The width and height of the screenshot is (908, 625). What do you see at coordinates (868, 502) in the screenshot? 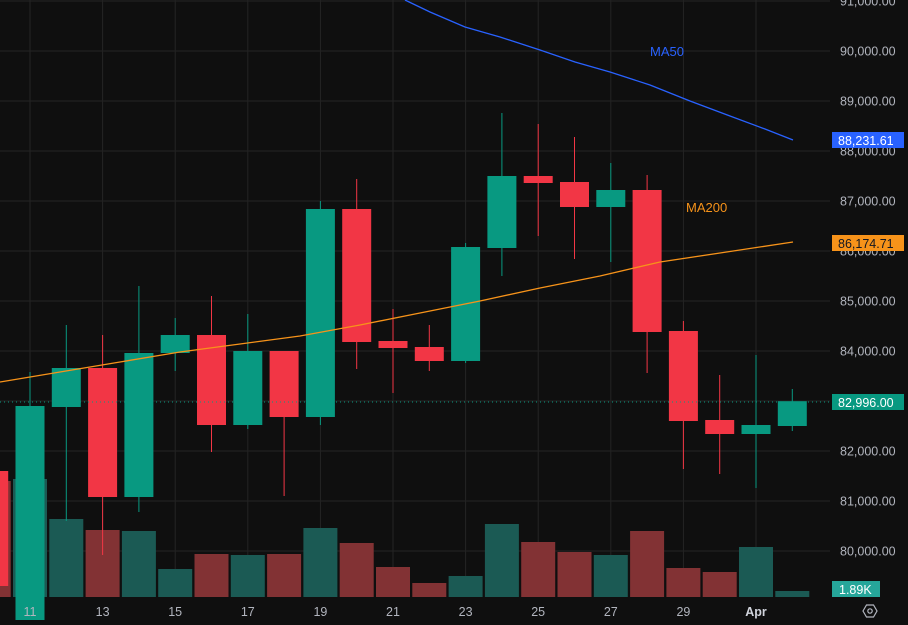
I see `price-tick-label: 81,000.00` at bounding box center [868, 502].